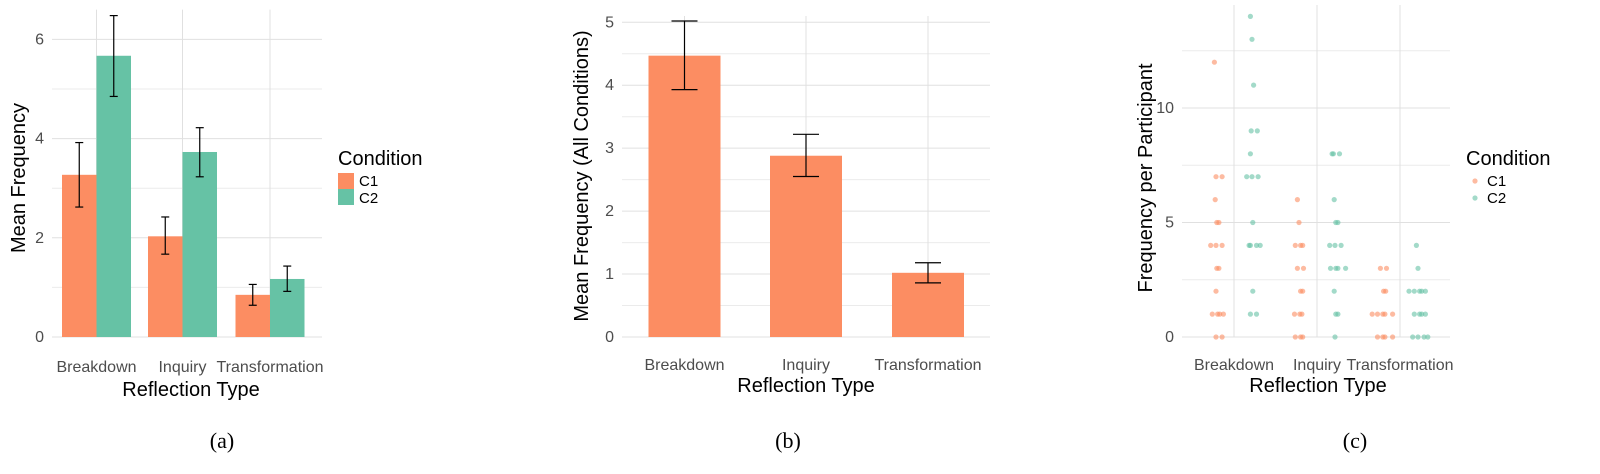 The width and height of the screenshot is (1600, 474). What do you see at coordinates (380, 177) in the screenshot?
I see `panel-a-legend: Condition C1 C2` at bounding box center [380, 177].